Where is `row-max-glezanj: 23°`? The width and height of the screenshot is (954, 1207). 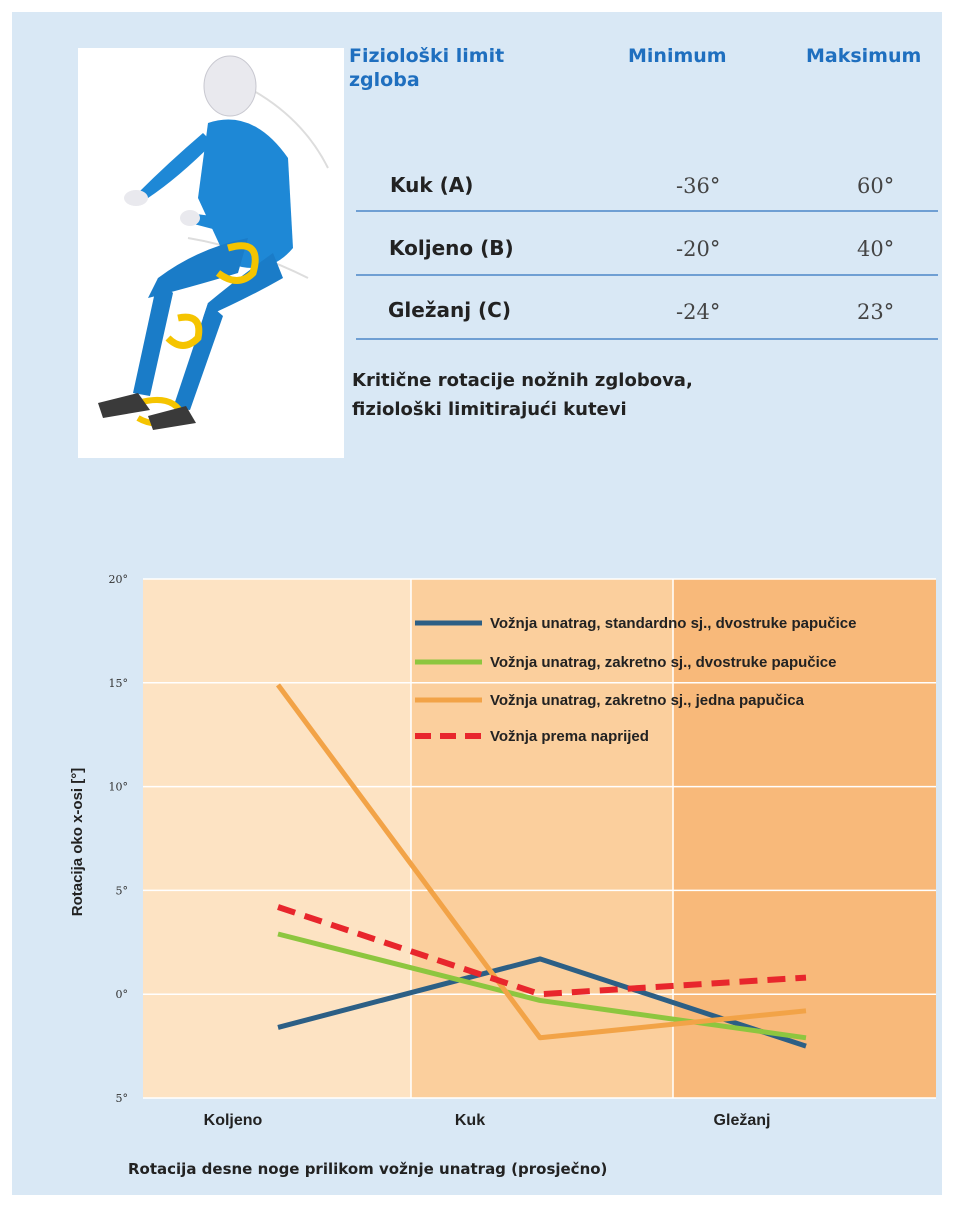 row-max-glezanj: 23° is located at coordinates (876, 312).